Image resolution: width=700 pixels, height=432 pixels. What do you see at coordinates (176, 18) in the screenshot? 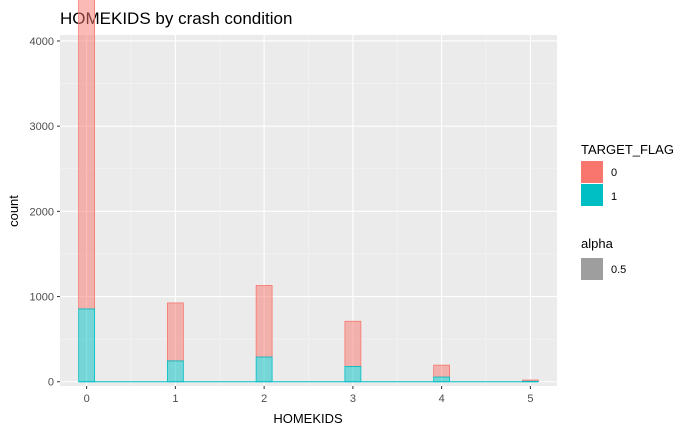
I see `chart-title: HOMEKIDS by crash condition` at bounding box center [176, 18].